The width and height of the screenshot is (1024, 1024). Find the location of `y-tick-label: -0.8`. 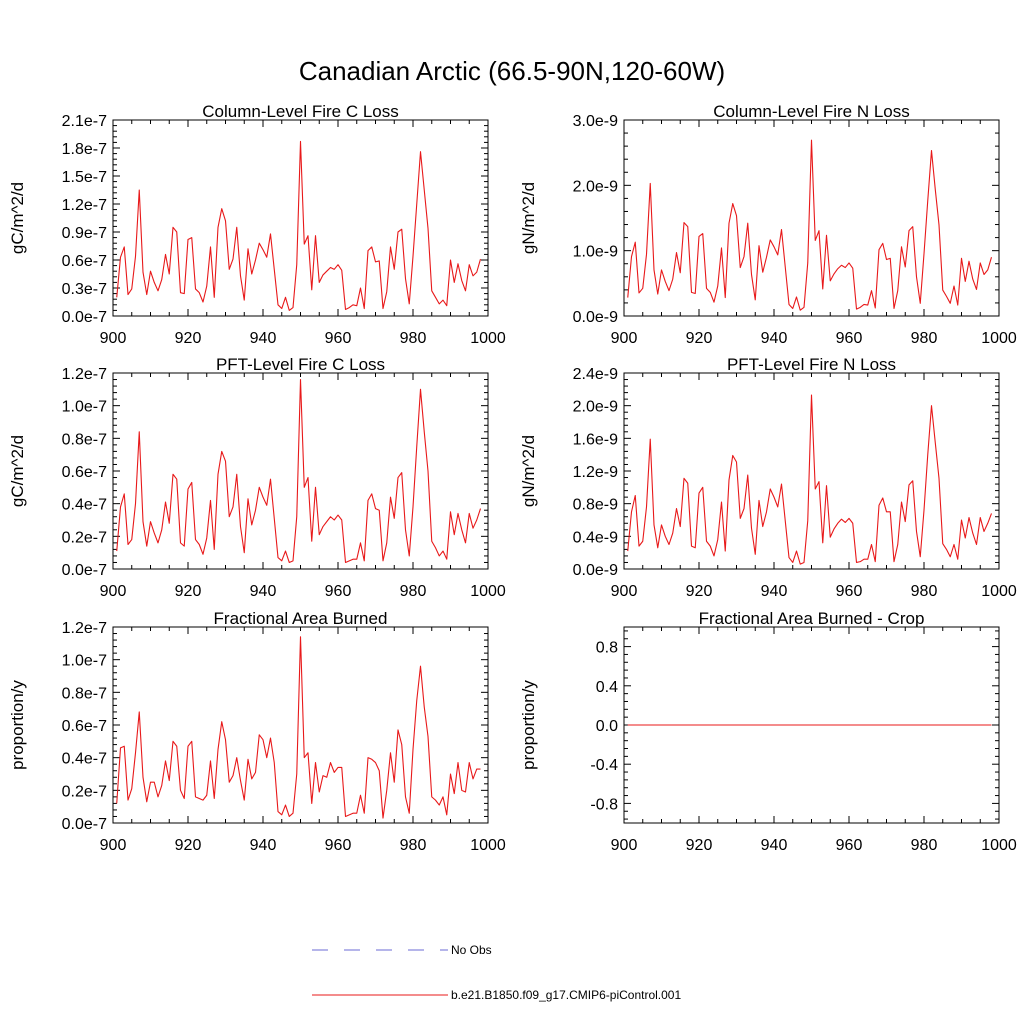

y-tick-label: -0.8 is located at coordinates (604, 804).